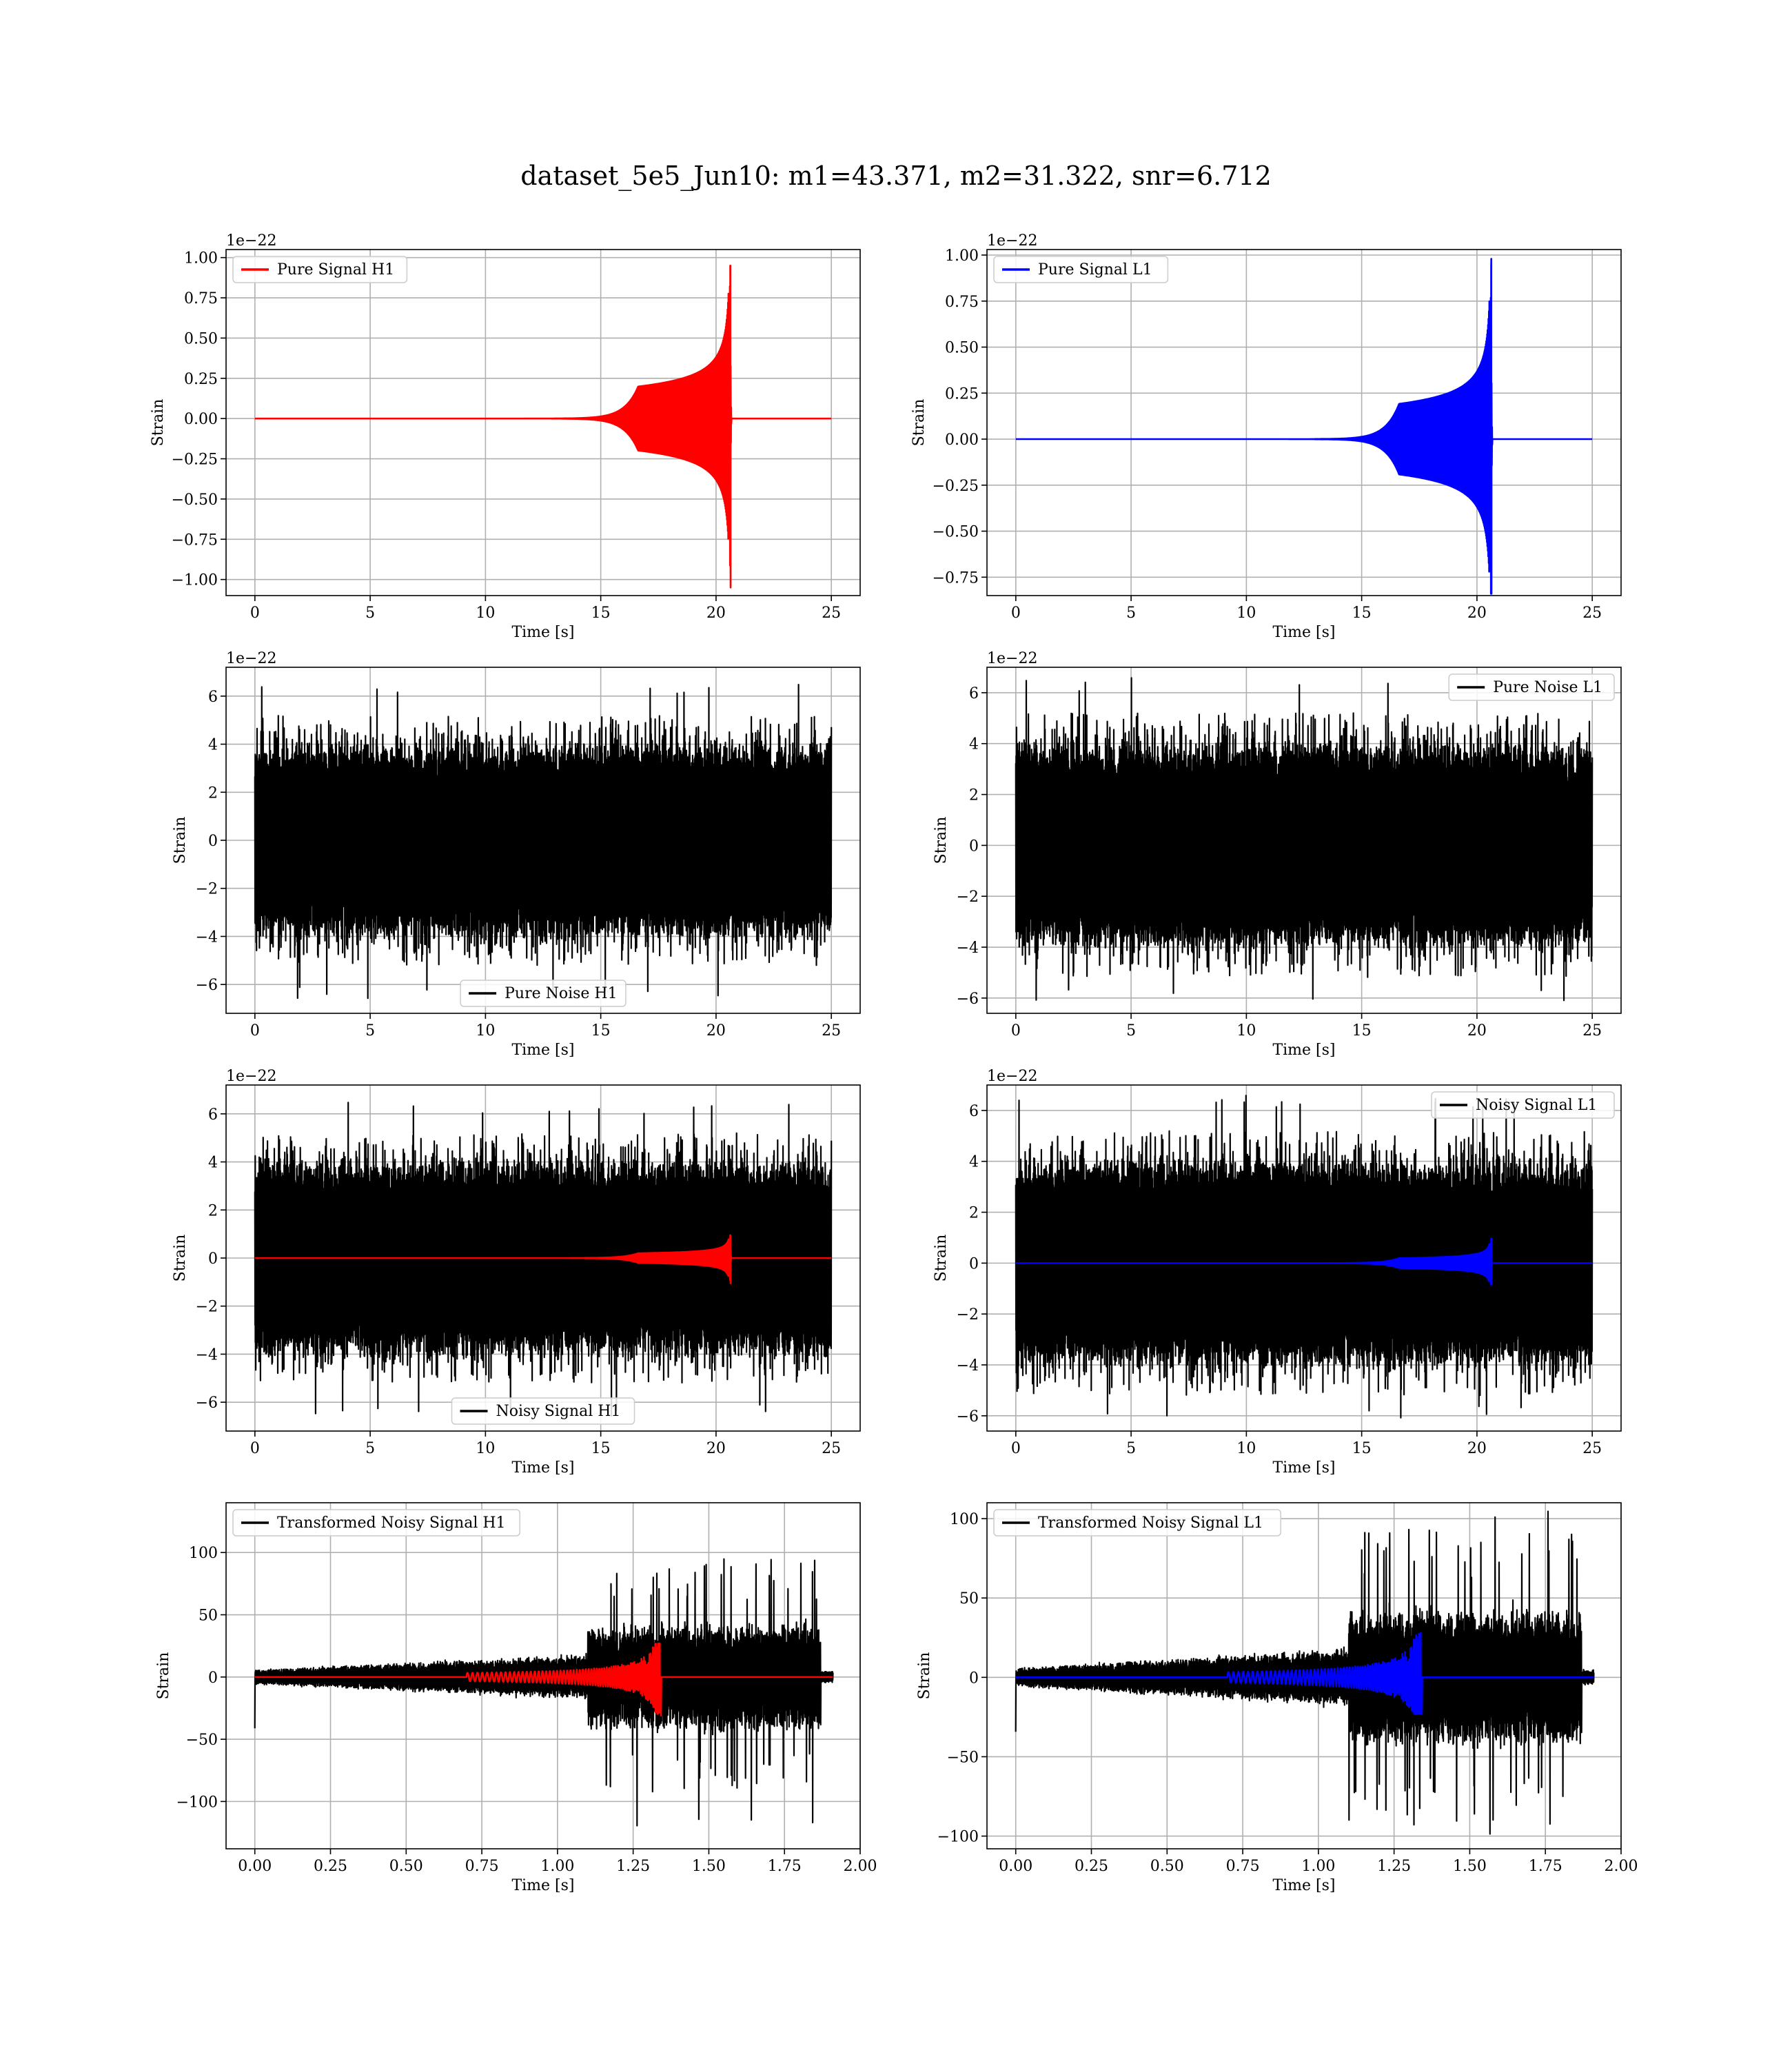 The height and width of the screenshot is (2068, 1792). Describe the element at coordinates (1304, 1261) in the screenshot. I see `series-line-chirp` at that location.